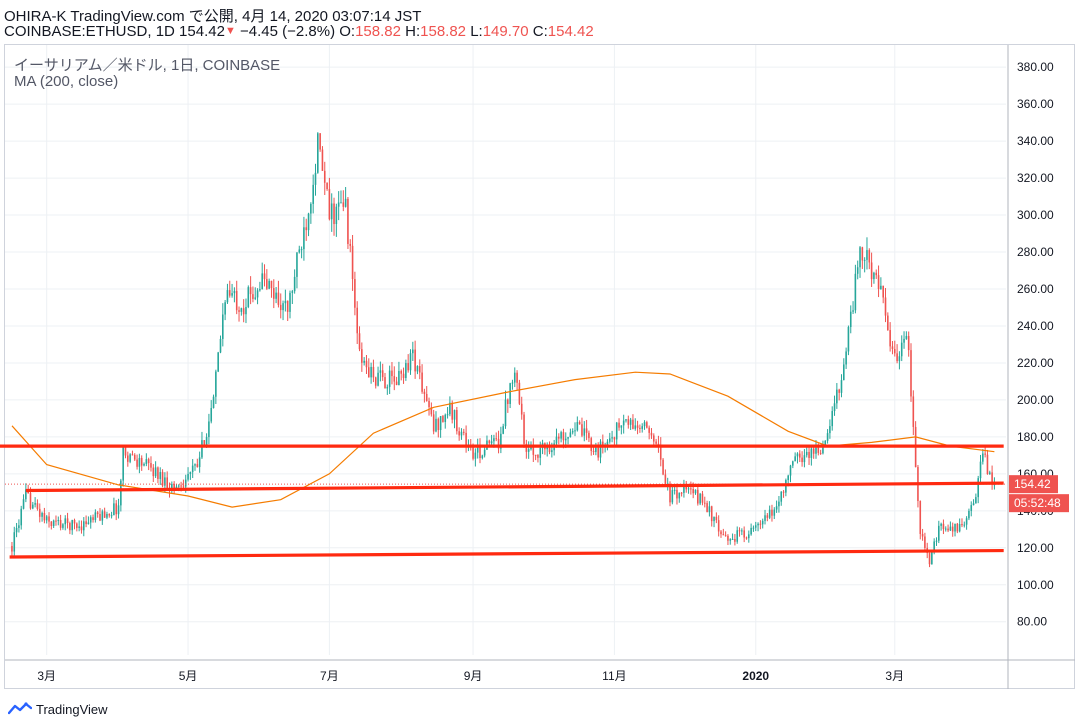 The width and height of the screenshot is (1080, 727). I want to click on x-tick-label: 7月, so click(329, 676).